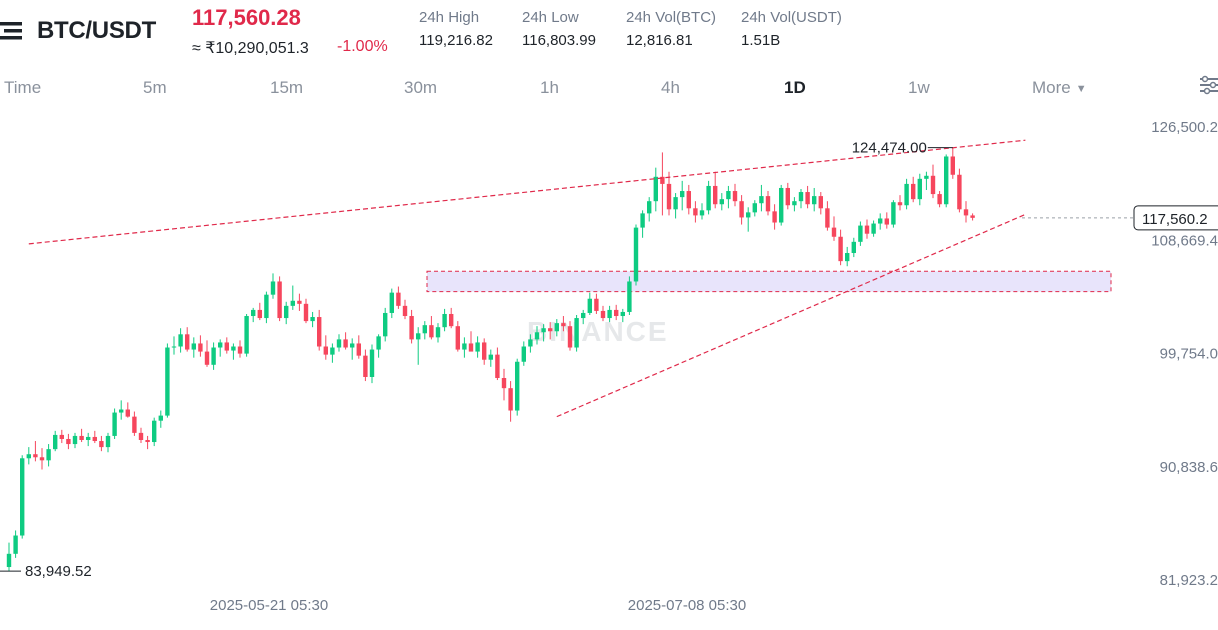 This screenshot has height=630, width=1218. I want to click on symbol-pair: BTC/USDT, so click(96, 30).